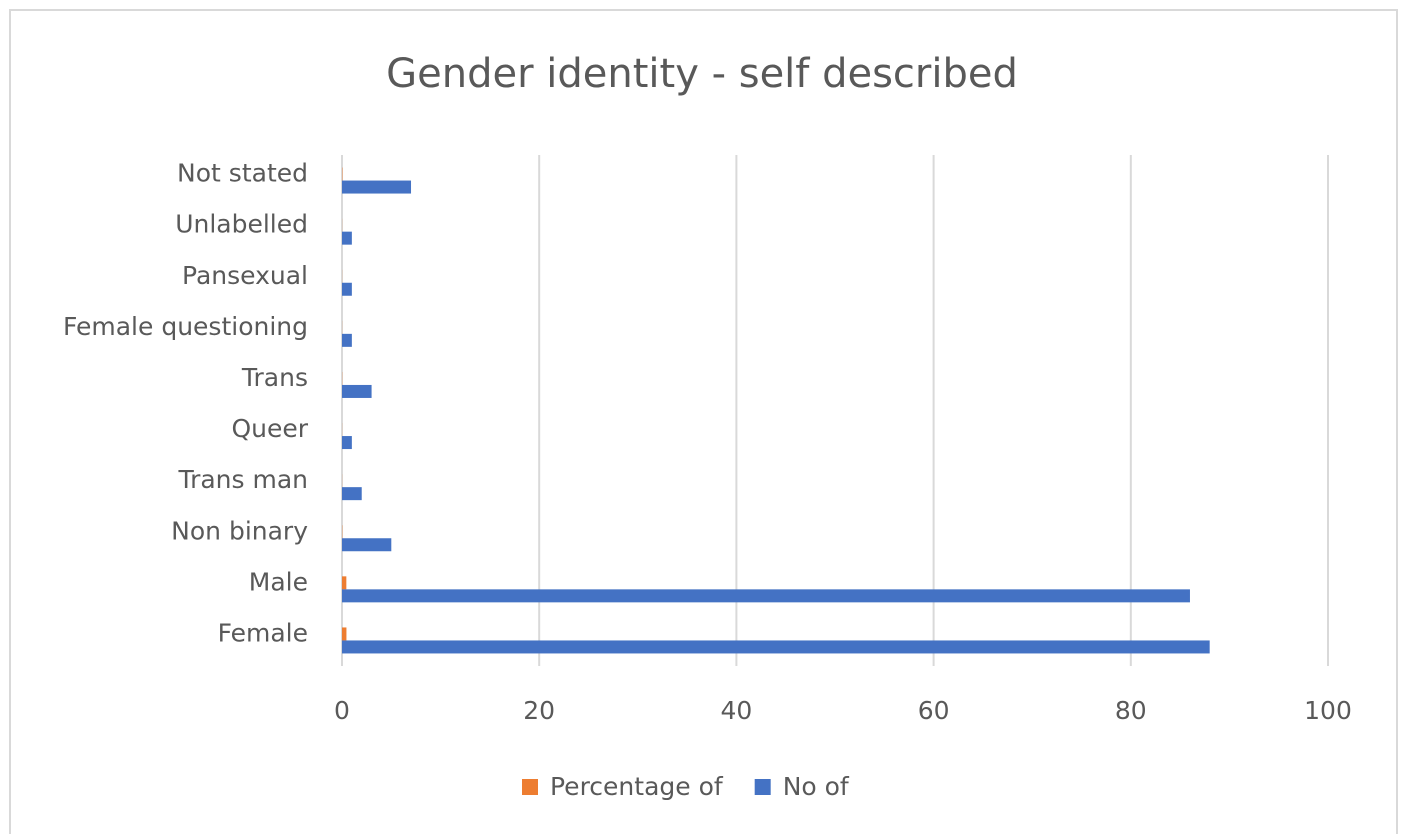 This screenshot has width=1404, height=834. Describe the element at coordinates (242, 173) in the screenshot. I see `y-tick-label: Not stated` at that location.